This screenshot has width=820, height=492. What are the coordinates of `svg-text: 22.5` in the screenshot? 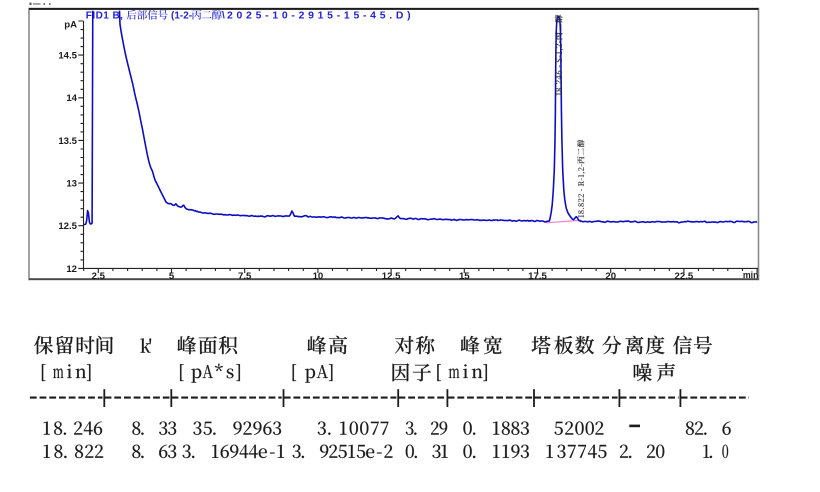 It's located at (684, 276).